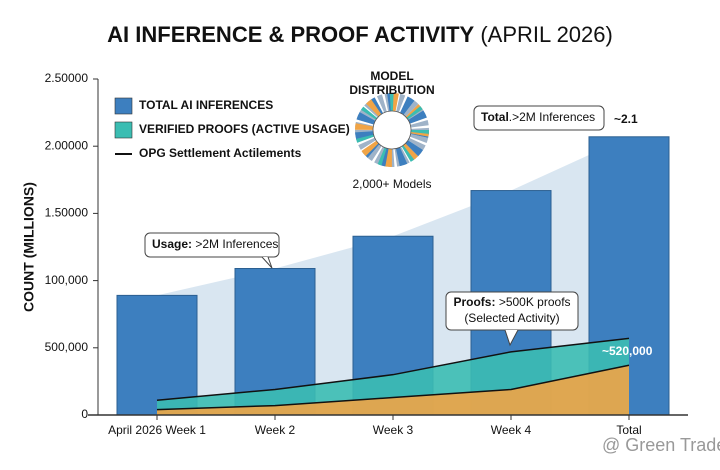 This screenshot has width=720, height=470. I want to click on callout-label: Total, so click(495, 117).